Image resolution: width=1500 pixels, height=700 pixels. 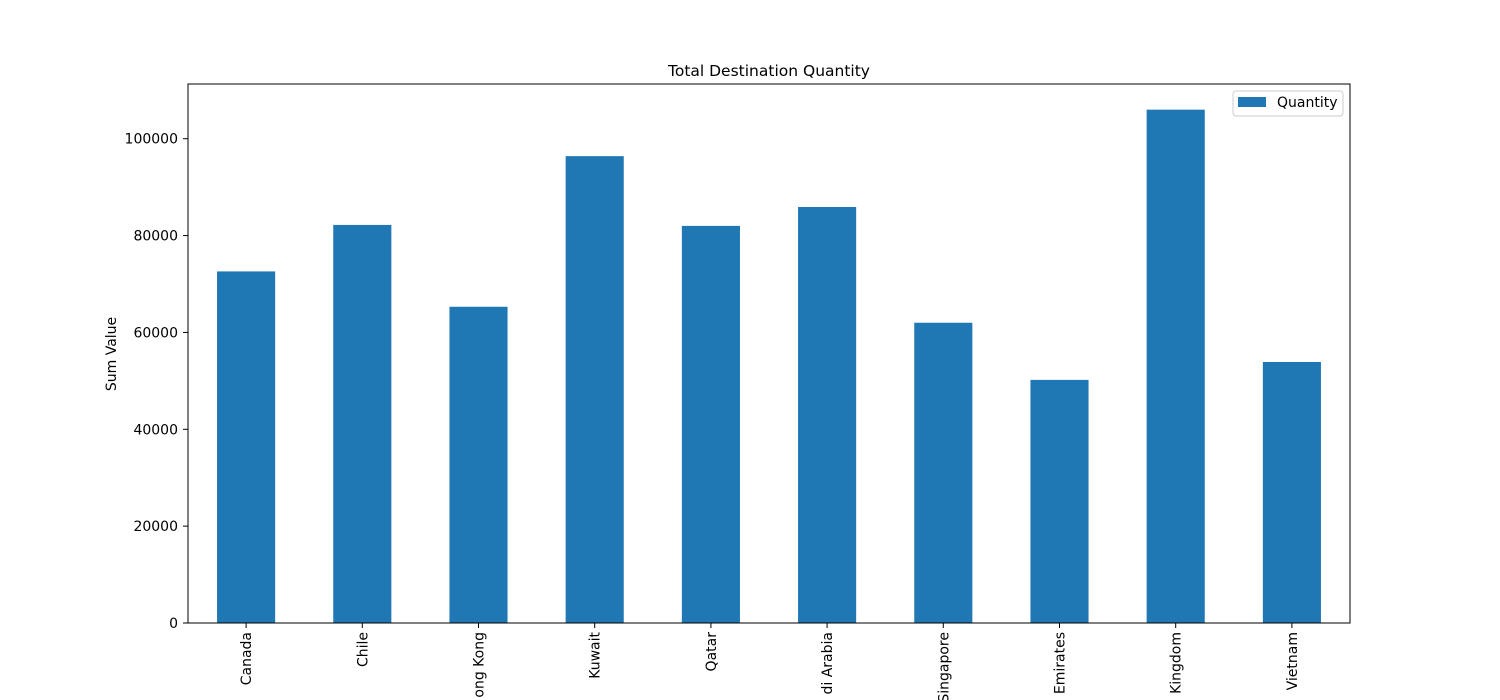 I want to click on x-tick-label-3: Kuwait, so click(x=596, y=654).